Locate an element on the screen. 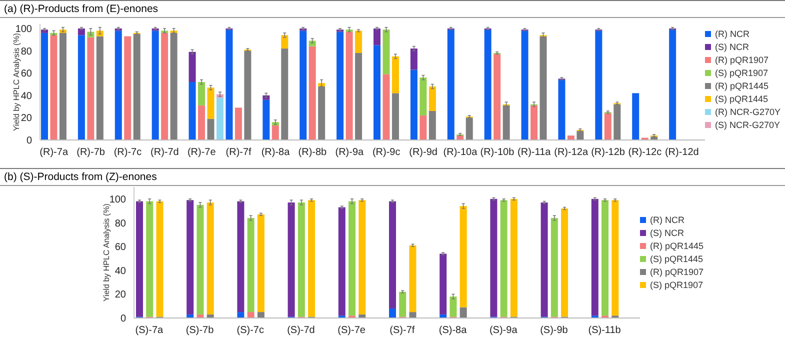  x-tick-label: (S)-7c is located at coordinates (250, 330).